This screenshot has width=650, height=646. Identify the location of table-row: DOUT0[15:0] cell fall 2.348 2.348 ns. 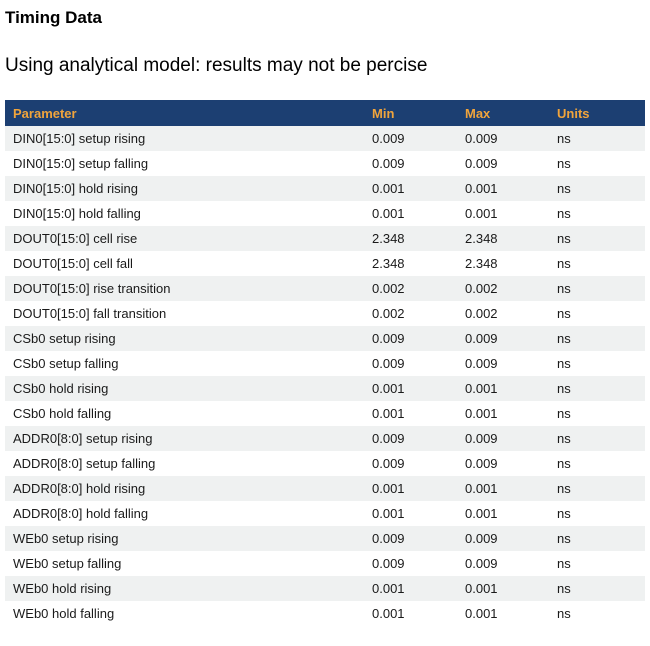
(325, 263).